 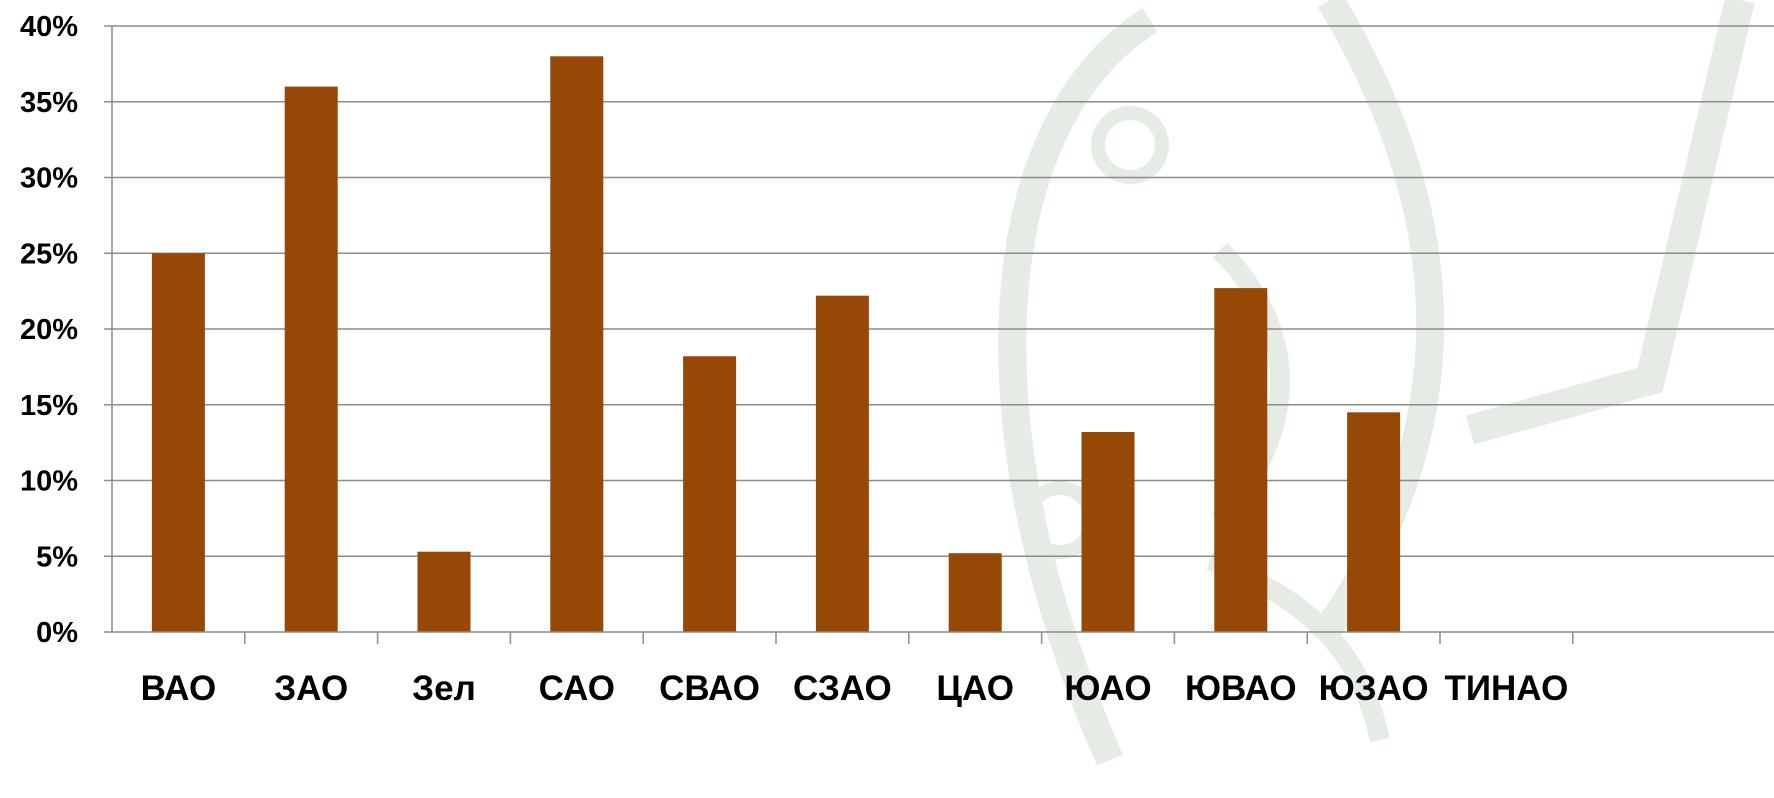 What do you see at coordinates (975, 688) in the screenshot?
I see `x-tick-label: ЦАО` at bounding box center [975, 688].